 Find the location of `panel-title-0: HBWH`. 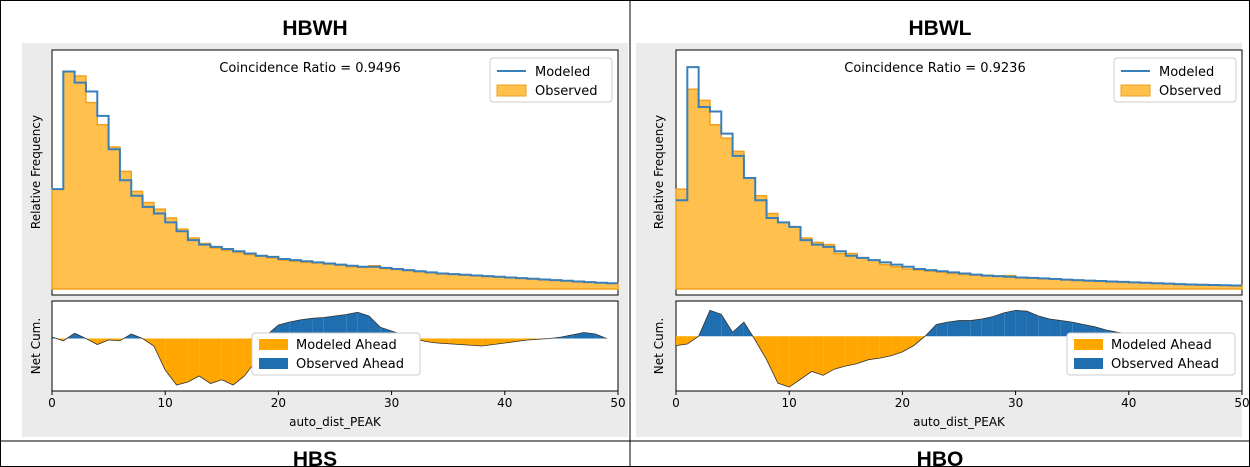

panel-title-0: HBWH is located at coordinates (314, 28).